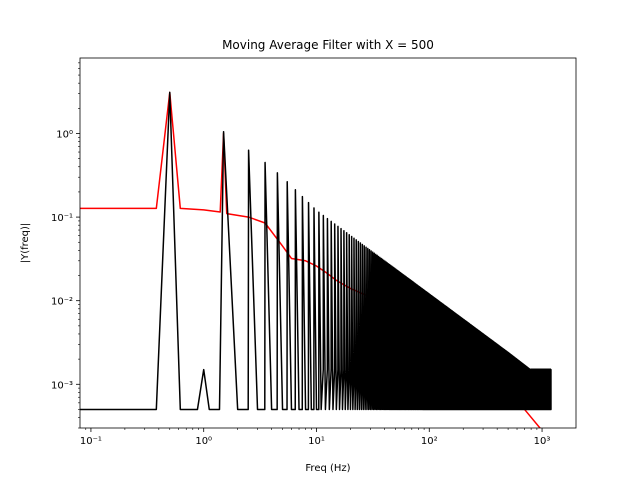  What do you see at coordinates (316, 441) in the screenshot?
I see `x-tick-label: 10¹` at bounding box center [316, 441].